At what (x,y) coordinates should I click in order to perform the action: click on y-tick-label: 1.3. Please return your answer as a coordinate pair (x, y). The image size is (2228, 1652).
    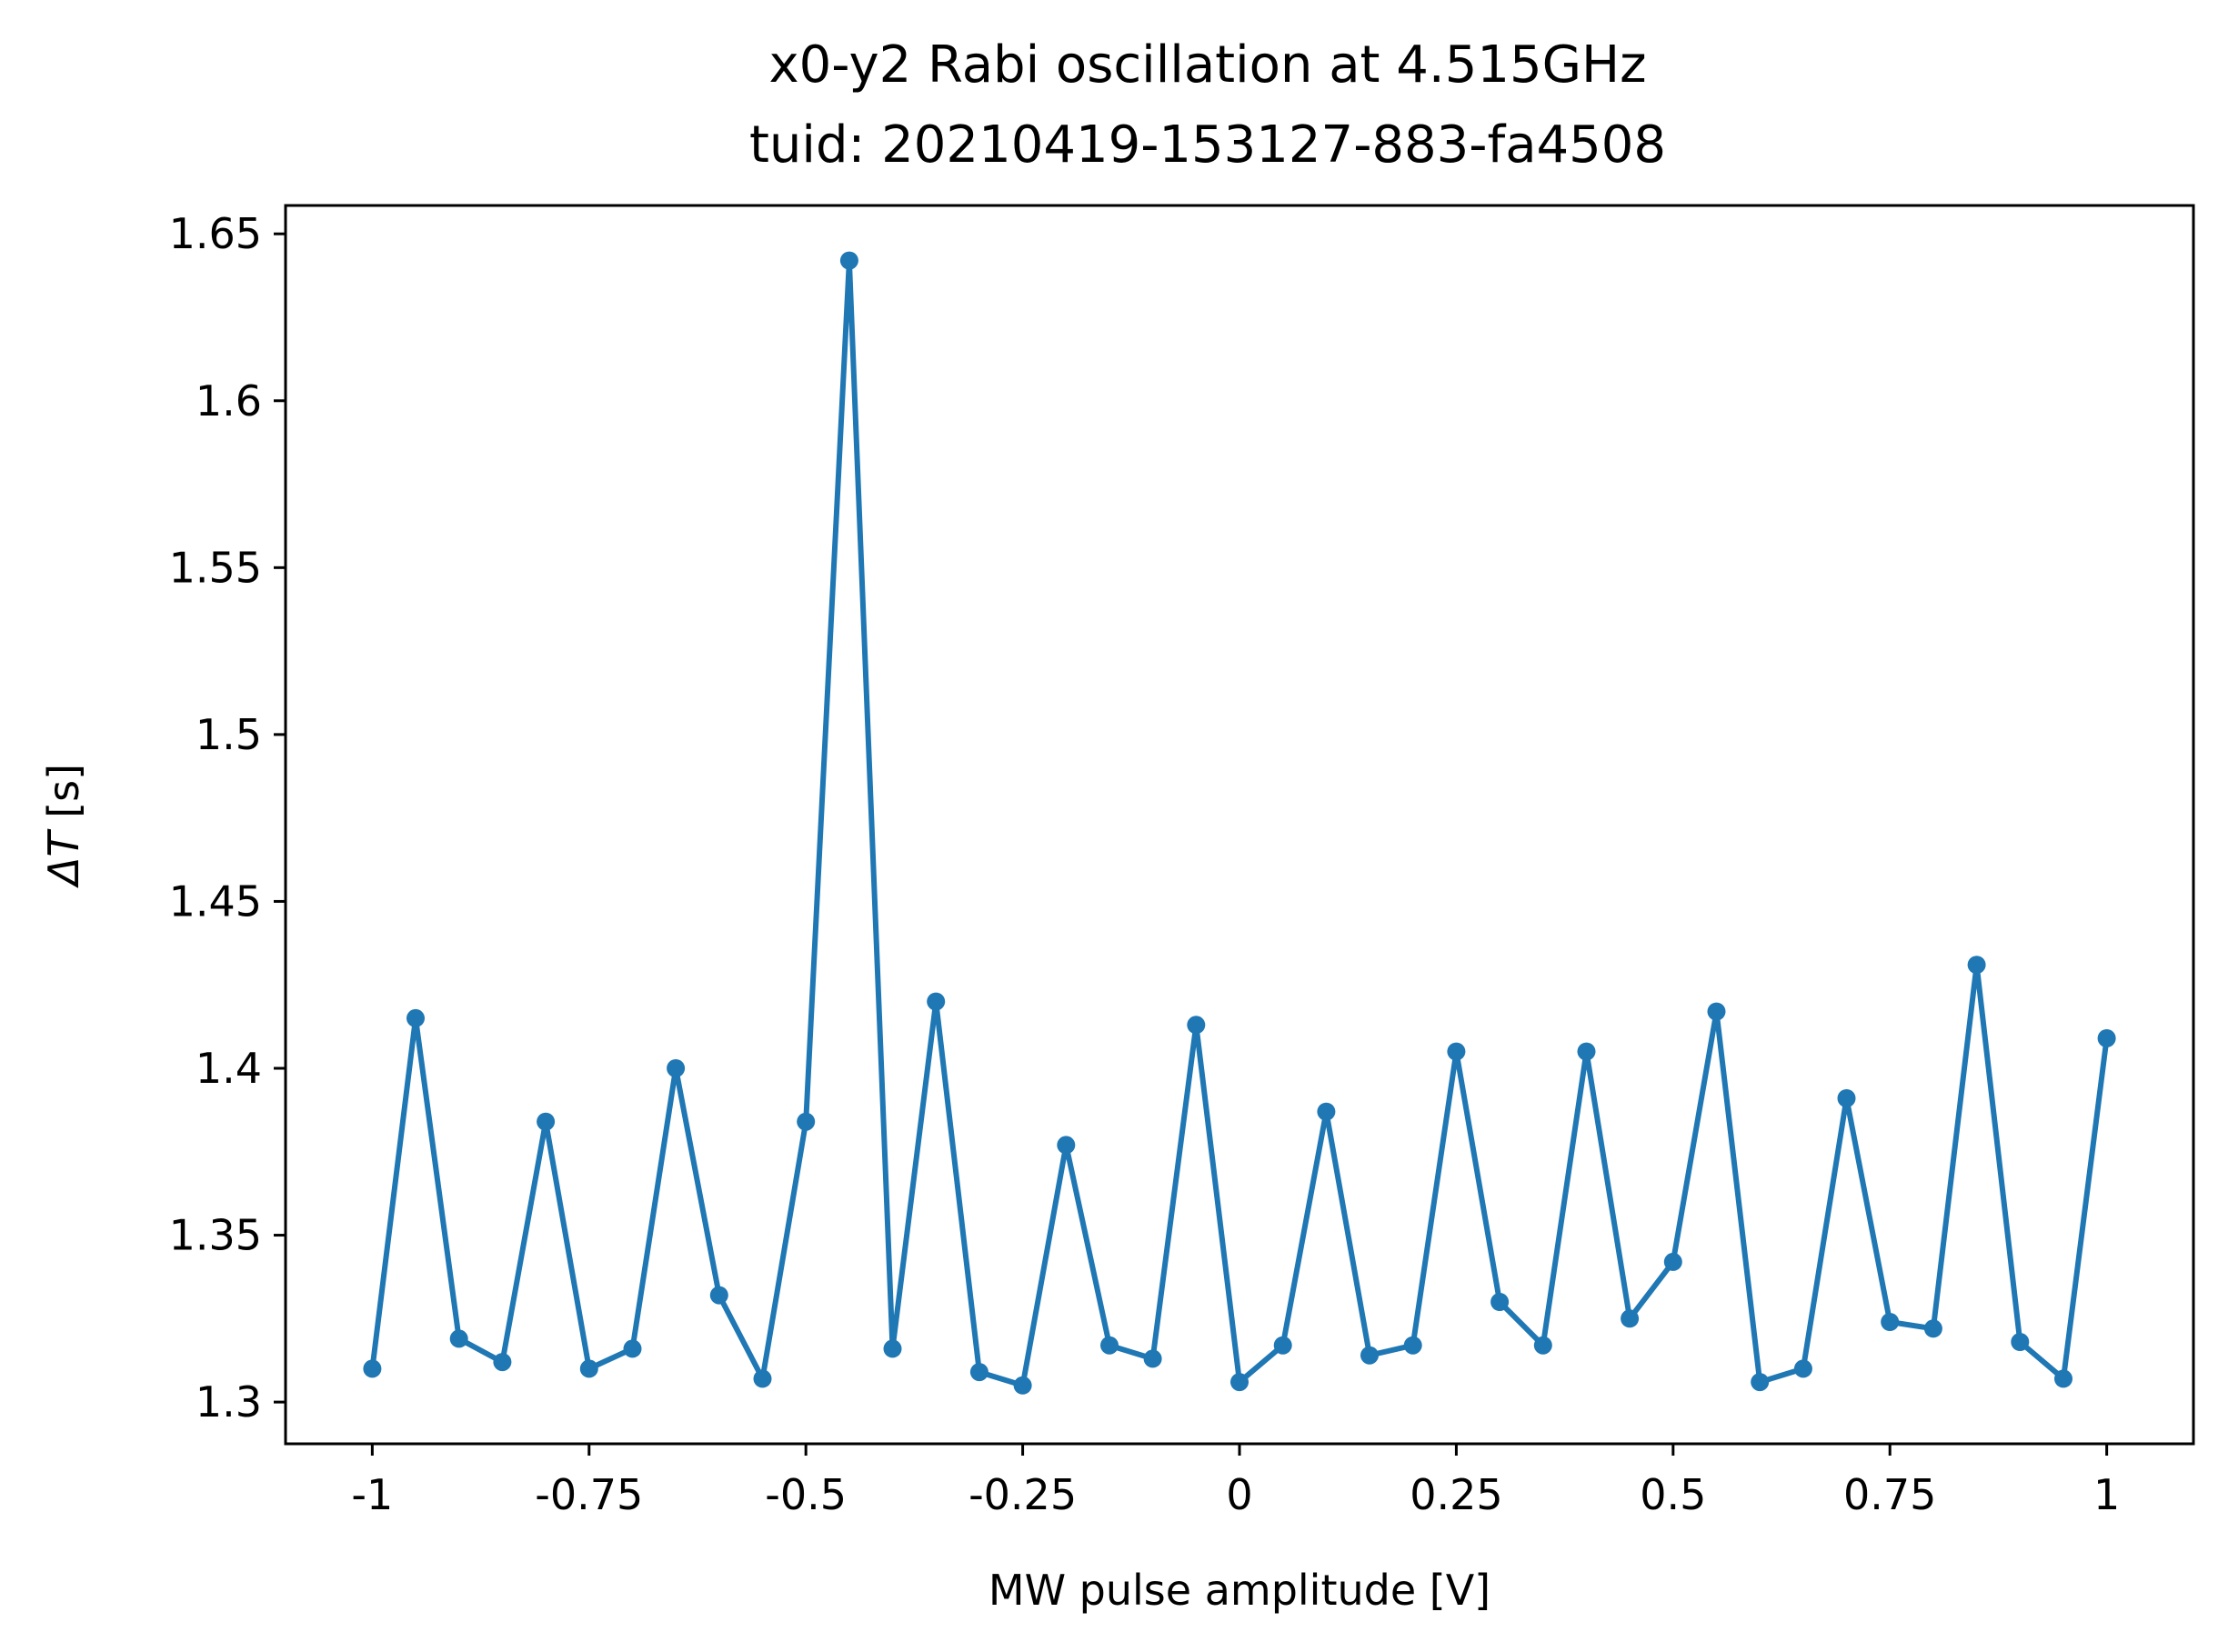
    Looking at the image, I should click on (229, 1402).